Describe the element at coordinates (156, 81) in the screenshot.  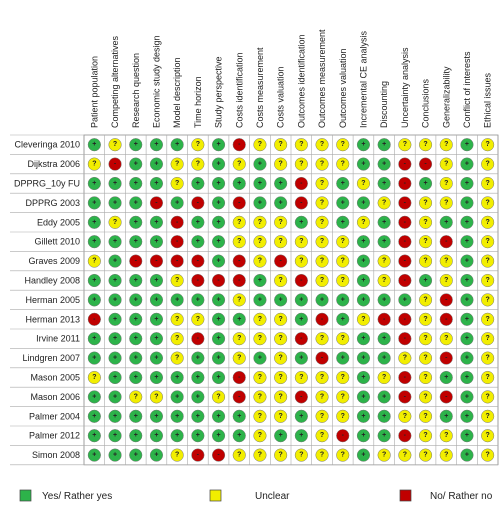
I see `column-header: Economic study design` at that location.